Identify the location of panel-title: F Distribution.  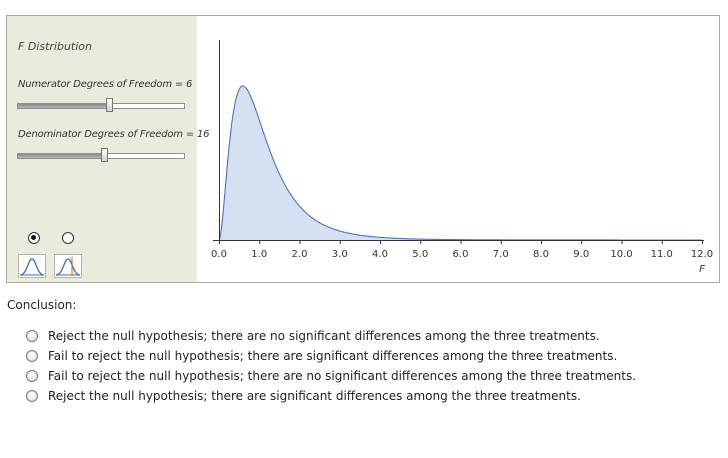
(55, 46).